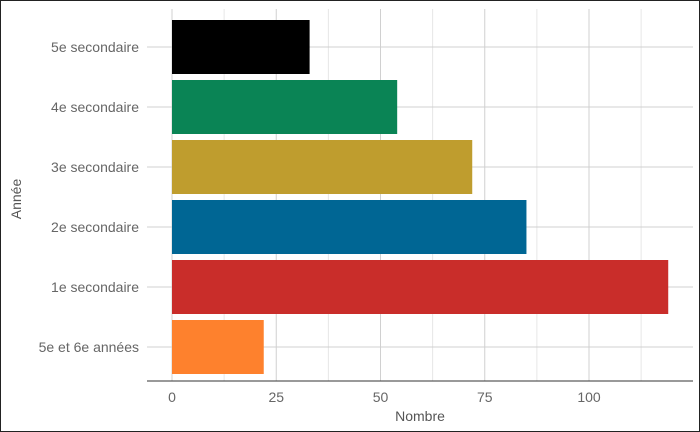 Image resolution: width=700 pixels, height=432 pixels. I want to click on x-tick-label: 75, so click(485, 397).